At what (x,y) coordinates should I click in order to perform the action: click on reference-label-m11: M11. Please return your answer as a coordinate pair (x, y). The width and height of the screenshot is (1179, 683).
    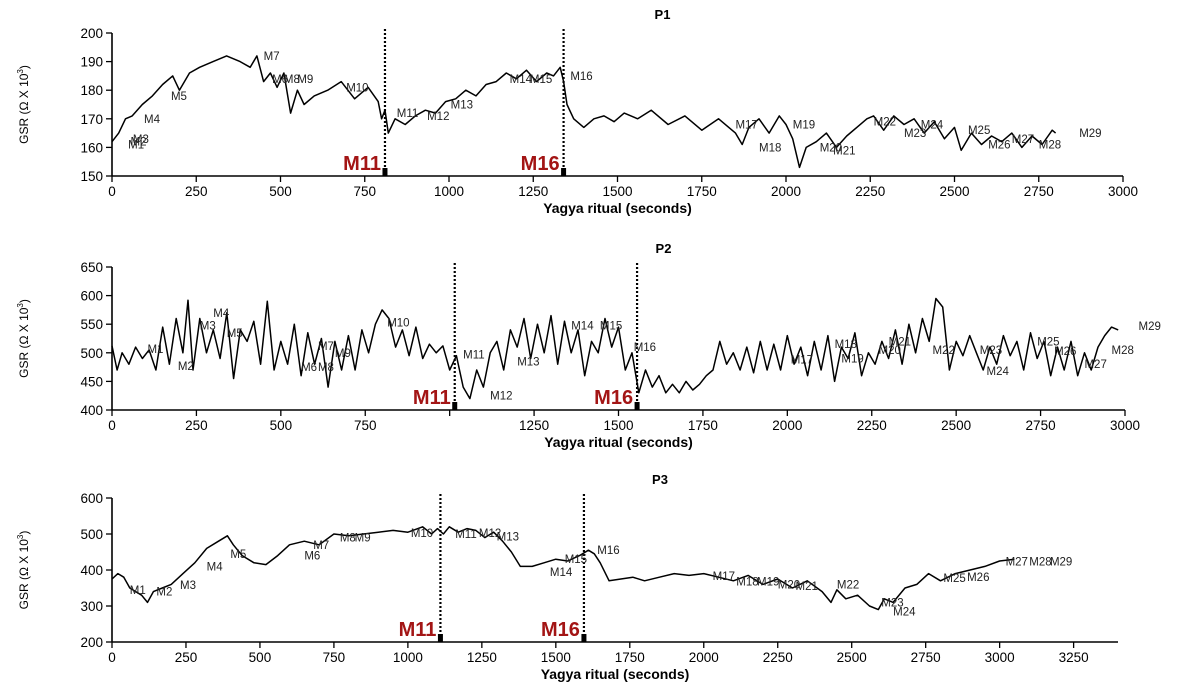
    Looking at the image, I should click on (418, 630).